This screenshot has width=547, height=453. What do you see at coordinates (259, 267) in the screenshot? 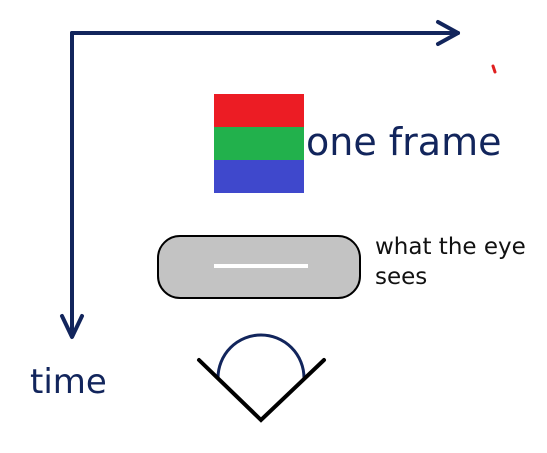
I see `perceived-bar` at bounding box center [259, 267].